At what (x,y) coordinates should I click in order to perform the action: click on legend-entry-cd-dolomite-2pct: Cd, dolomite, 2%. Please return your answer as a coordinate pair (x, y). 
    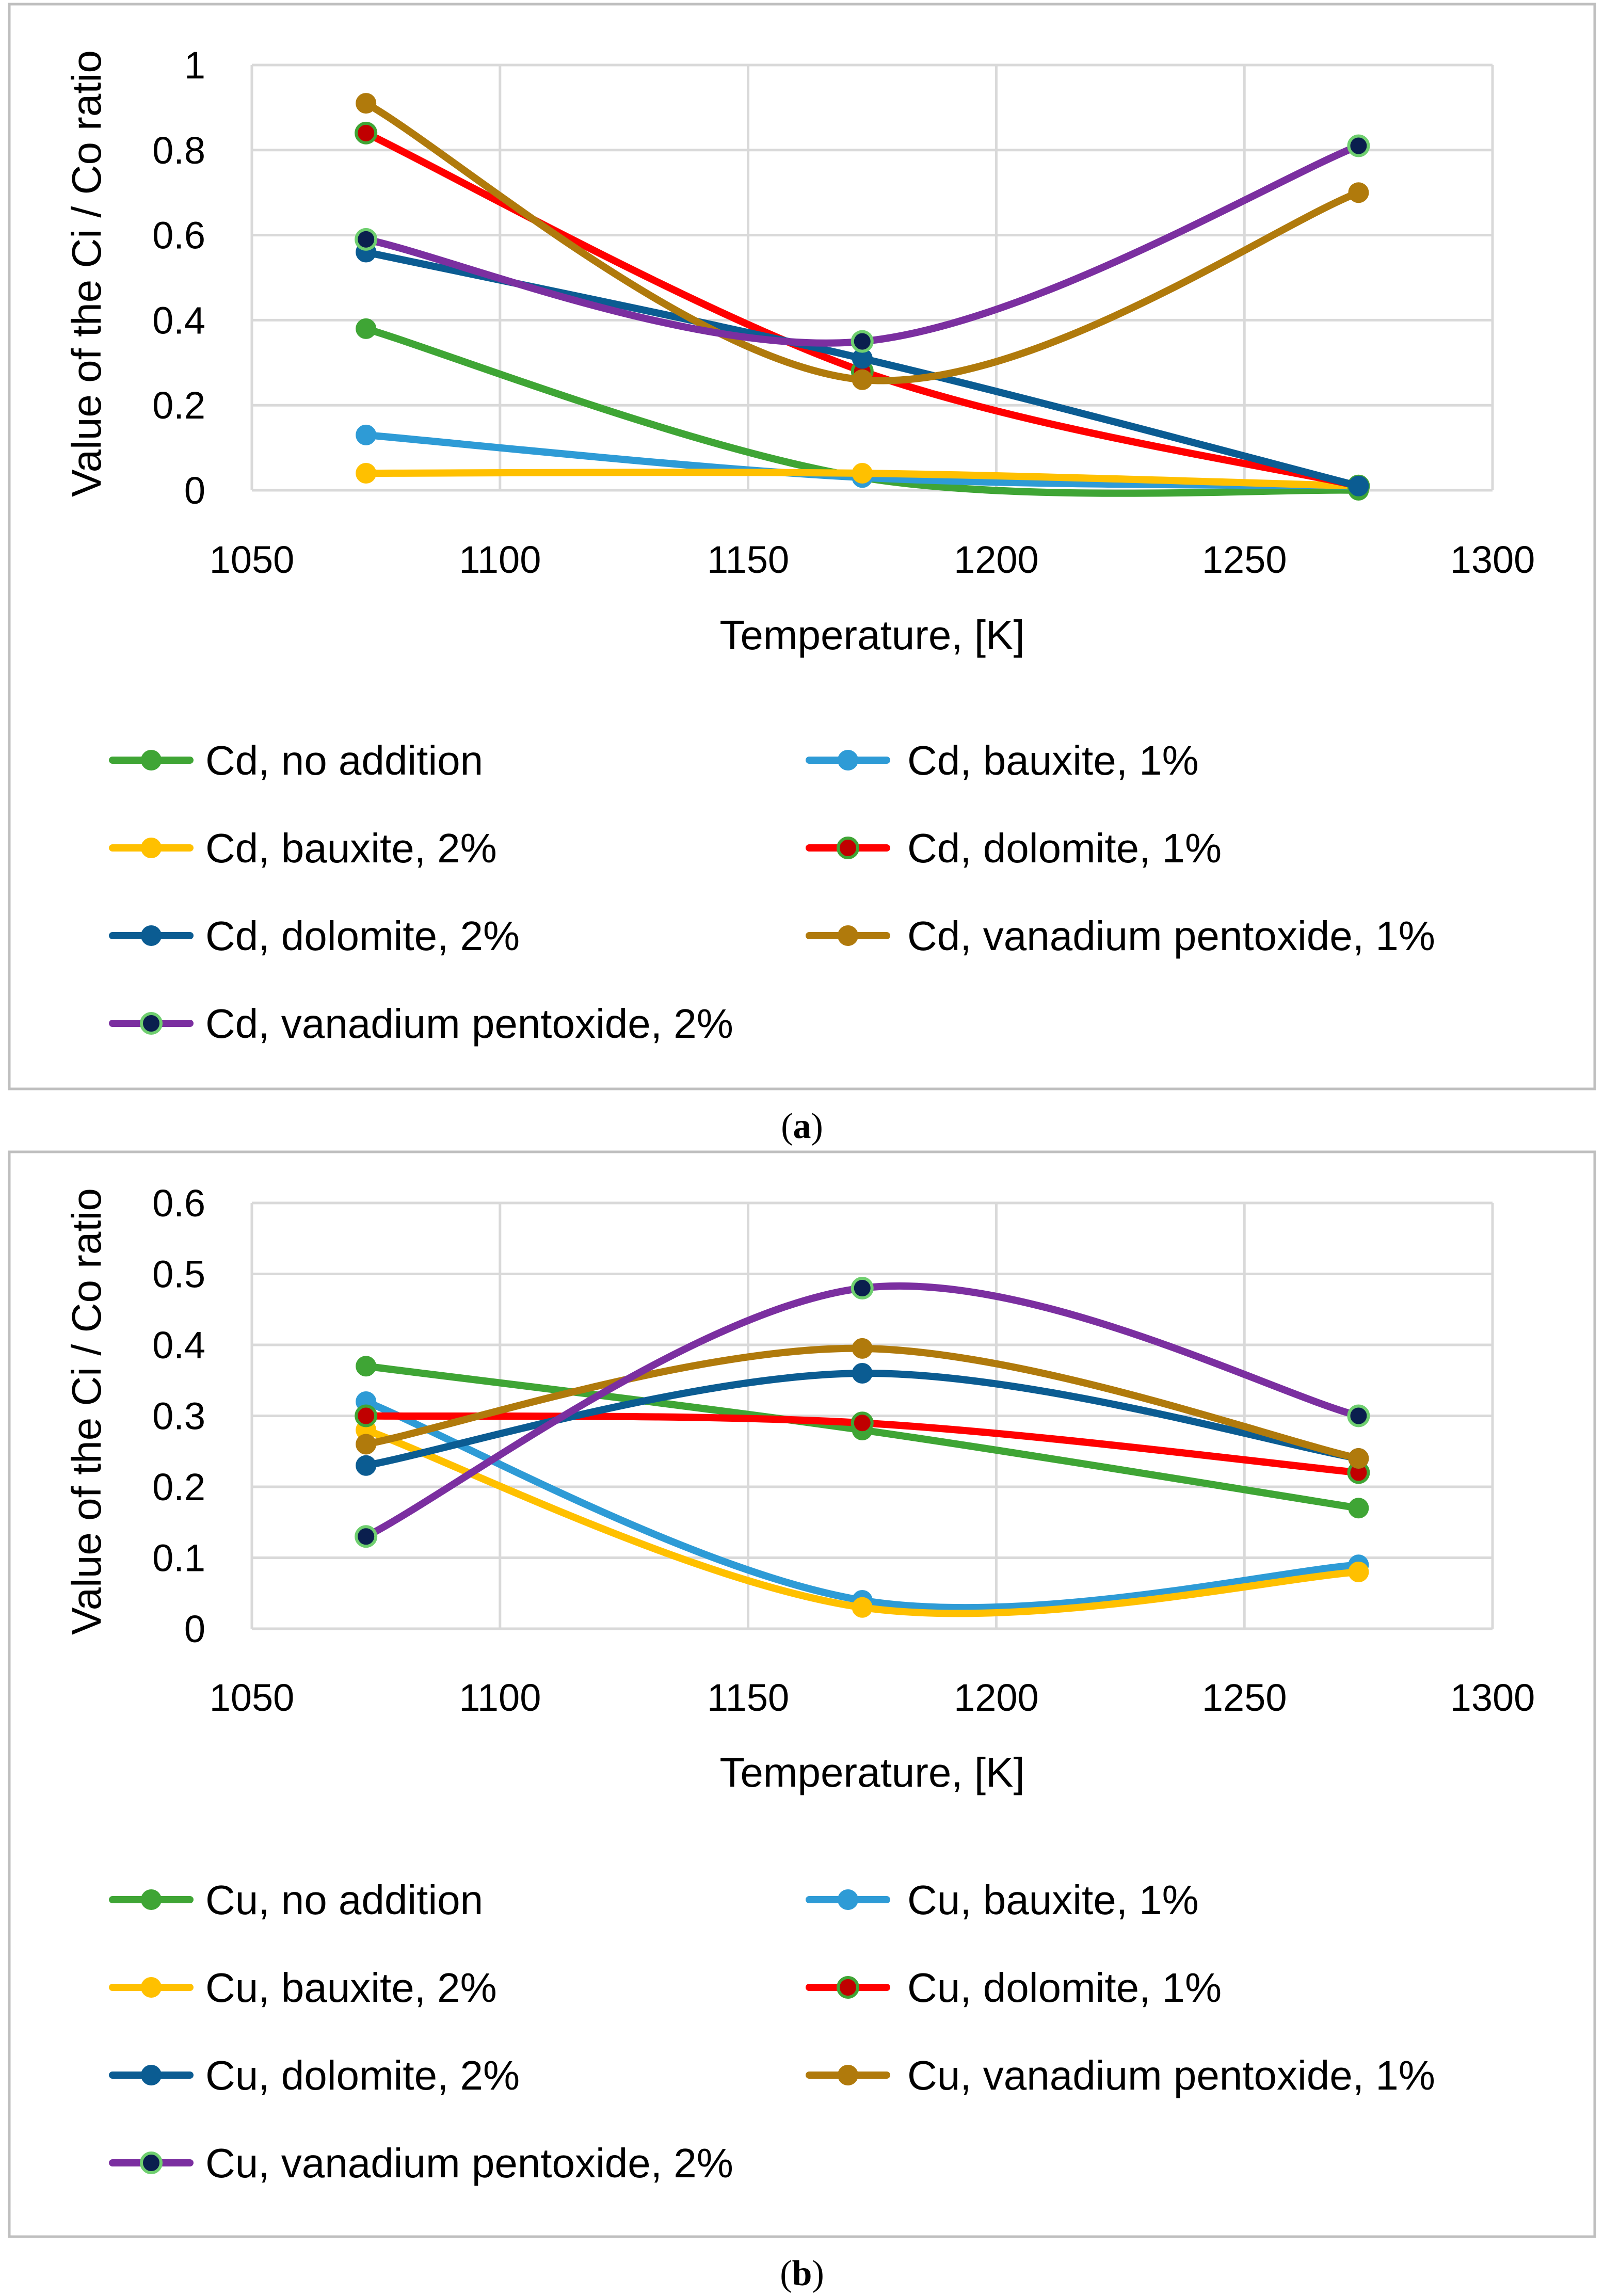
    Looking at the image, I should click on (314, 936).